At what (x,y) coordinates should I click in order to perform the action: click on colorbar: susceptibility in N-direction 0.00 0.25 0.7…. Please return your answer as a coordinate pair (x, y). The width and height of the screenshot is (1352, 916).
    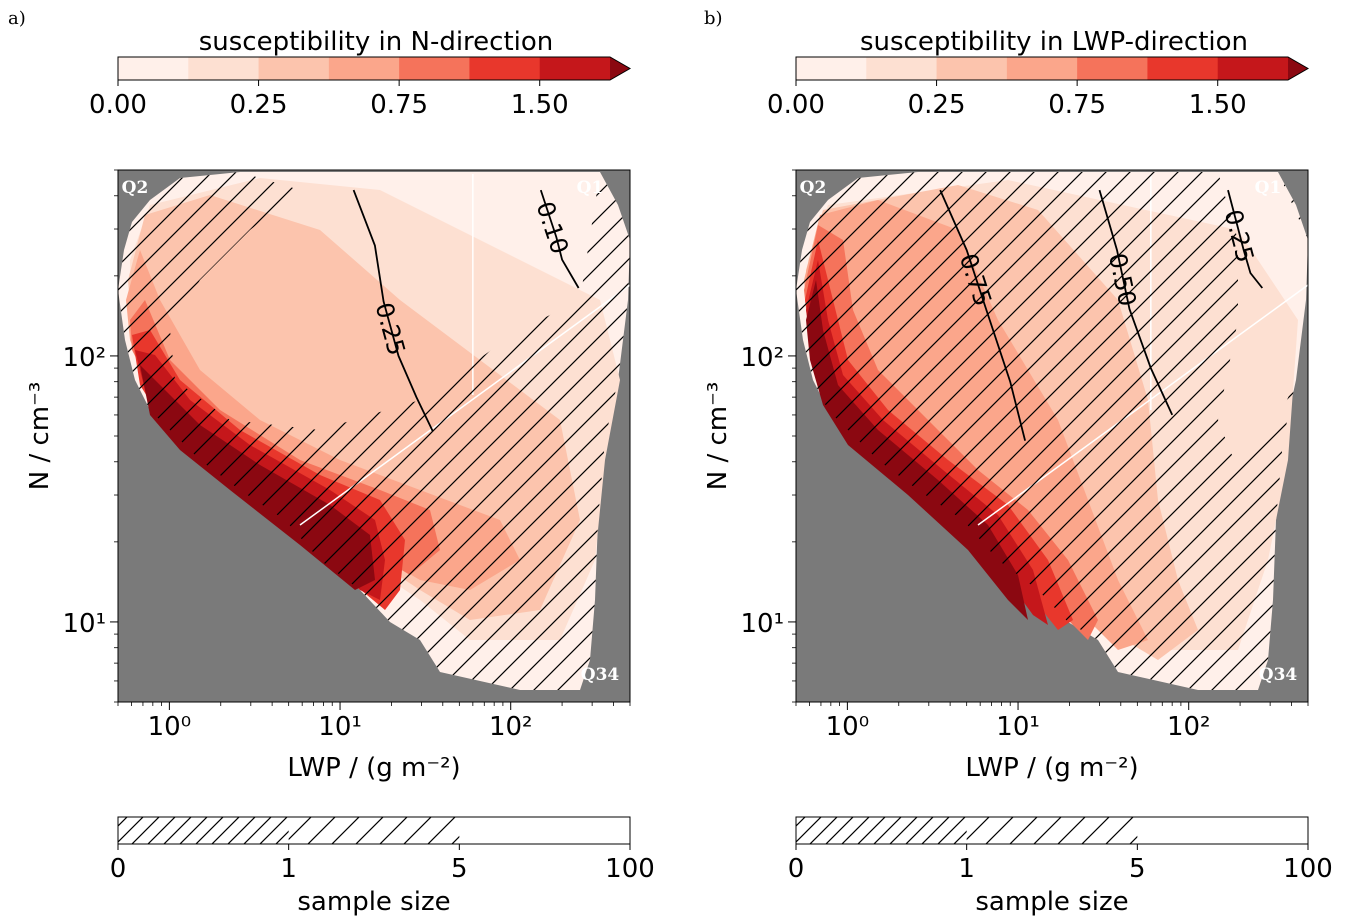
    Looking at the image, I should click on (360, 73).